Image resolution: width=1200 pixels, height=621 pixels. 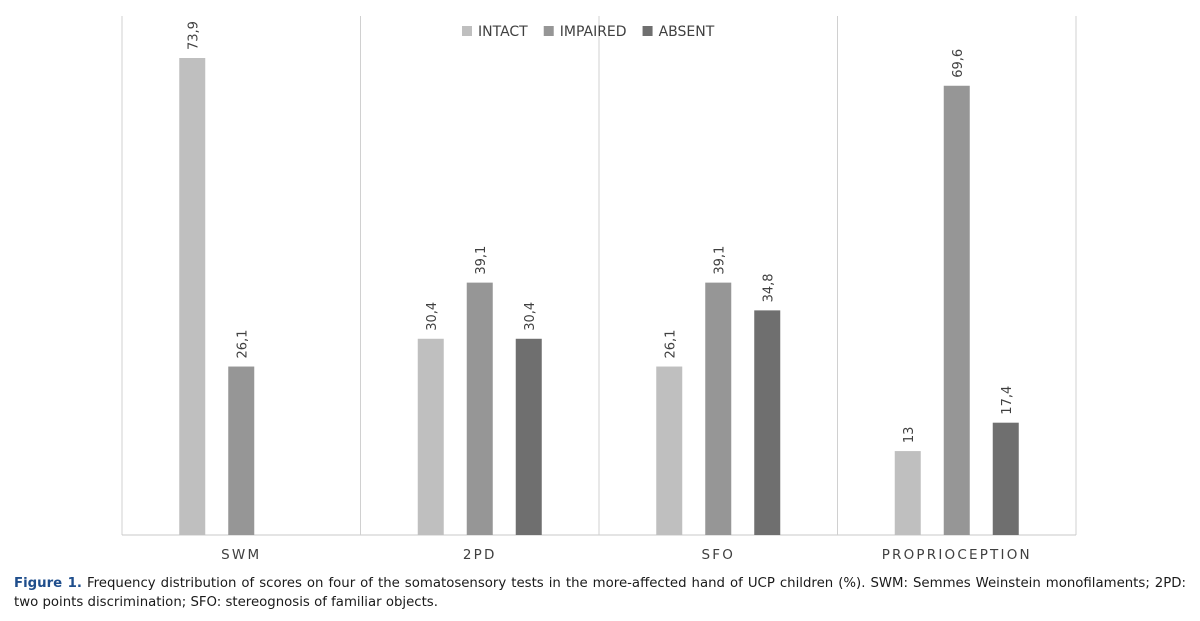 What do you see at coordinates (1007, 400) in the screenshot?
I see `data-label: 17,4` at bounding box center [1007, 400].